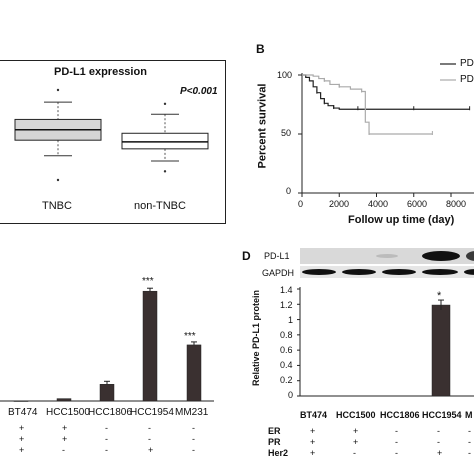 The image size is (474, 474). I want to click on panel-d-mark-r2-c3: -, so click(396, 442).